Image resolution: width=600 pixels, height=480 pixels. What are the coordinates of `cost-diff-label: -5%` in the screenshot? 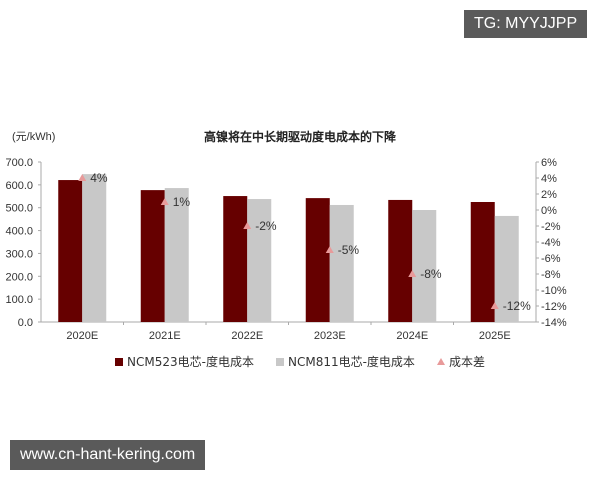 It's located at (349, 250).